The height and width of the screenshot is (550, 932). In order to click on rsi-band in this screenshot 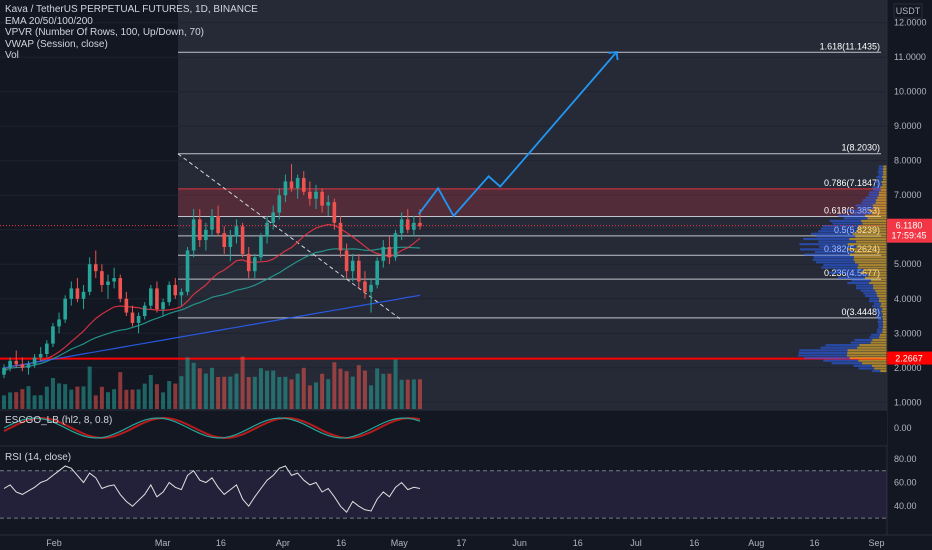, I will do `click(443, 494)`.